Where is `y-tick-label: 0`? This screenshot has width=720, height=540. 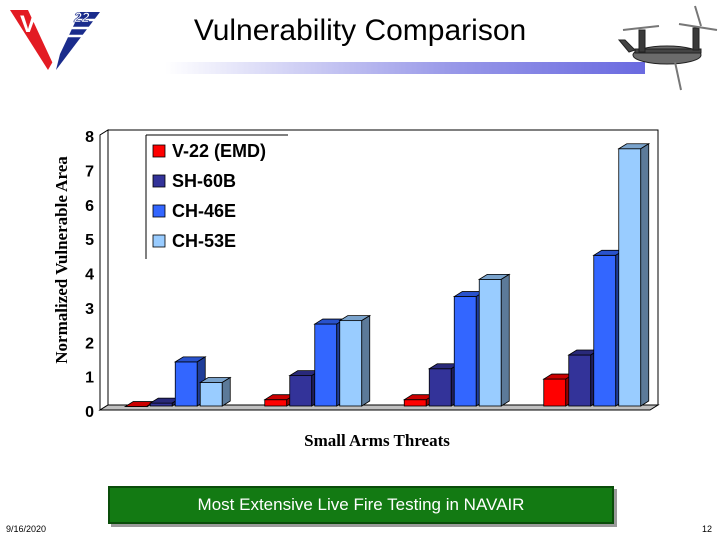 y-tick-label: 0 is located at coordinates (89, 412).